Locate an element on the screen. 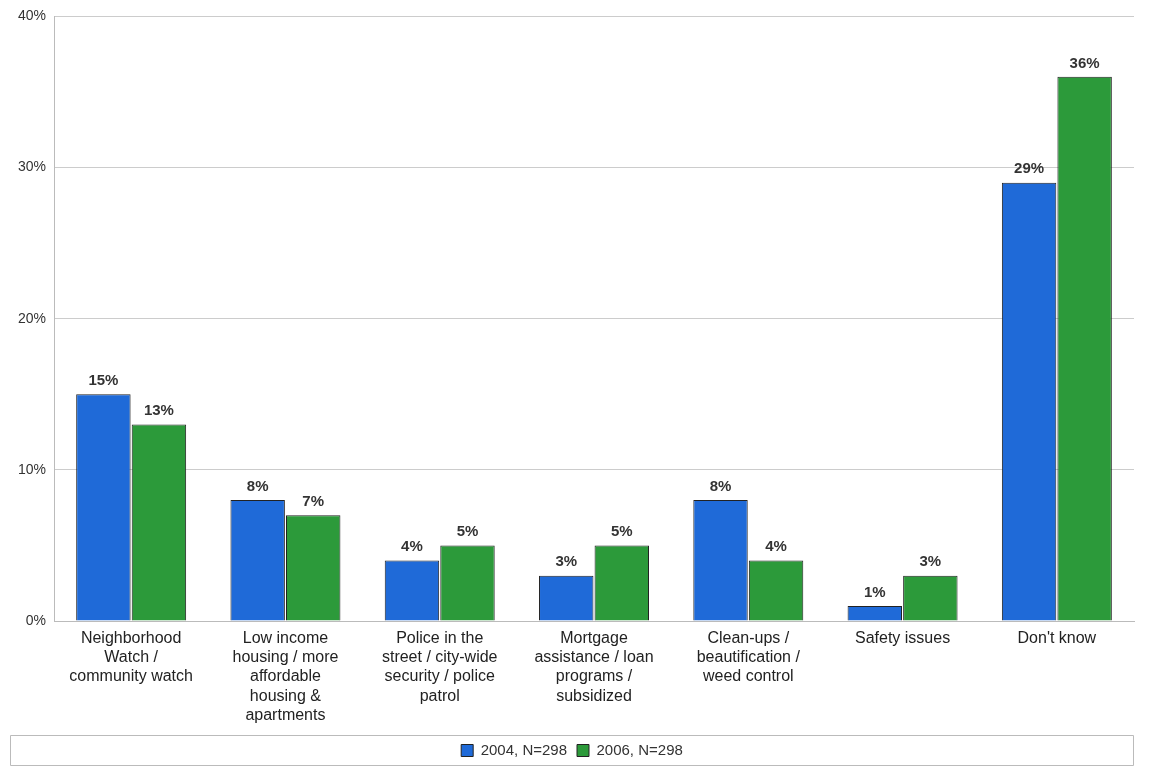 Image resolution: width=1154 pixels, height=770 pixels. x-tick-label: Neighborhood Watch / community watch is located at coordinates (131, 657).